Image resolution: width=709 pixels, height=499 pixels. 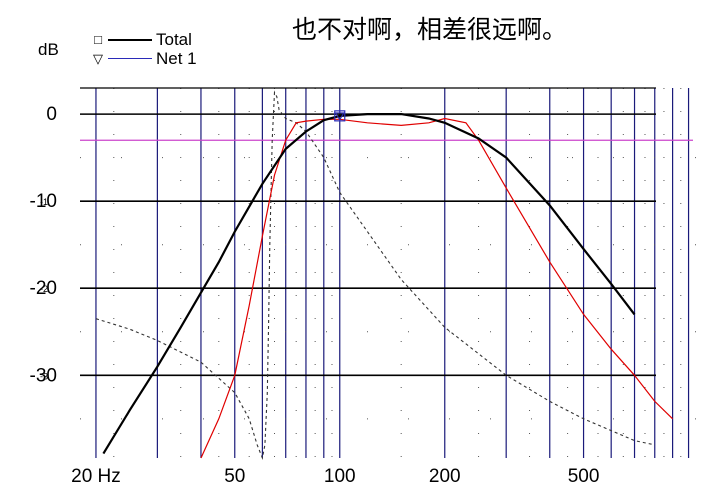 What do you see at coordinates (176, 58) in the screenshot?
I see `legend-label-net1: Net 1` at bounding box center [176, 58].